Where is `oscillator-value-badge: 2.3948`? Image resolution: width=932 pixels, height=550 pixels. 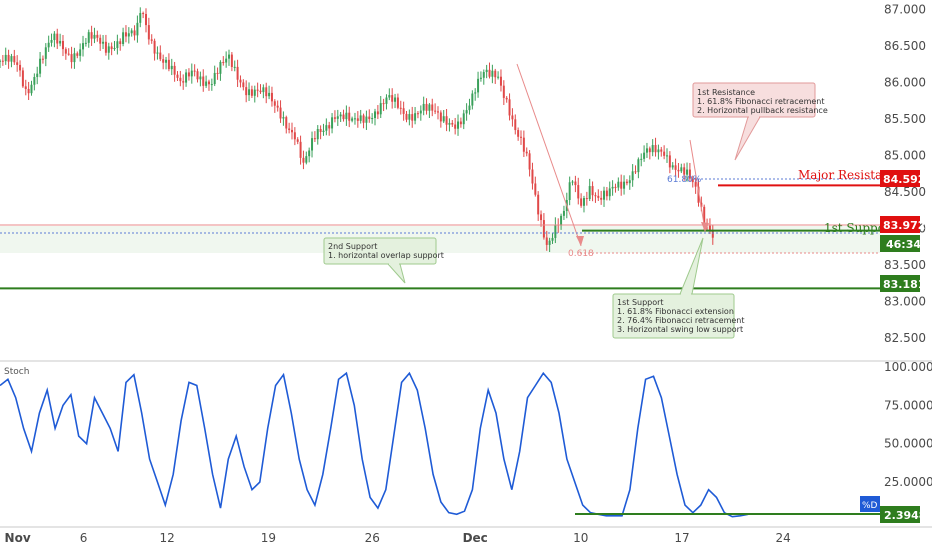 oscillator-value-badge: 2.3948 is located at coordinates (903, 514).